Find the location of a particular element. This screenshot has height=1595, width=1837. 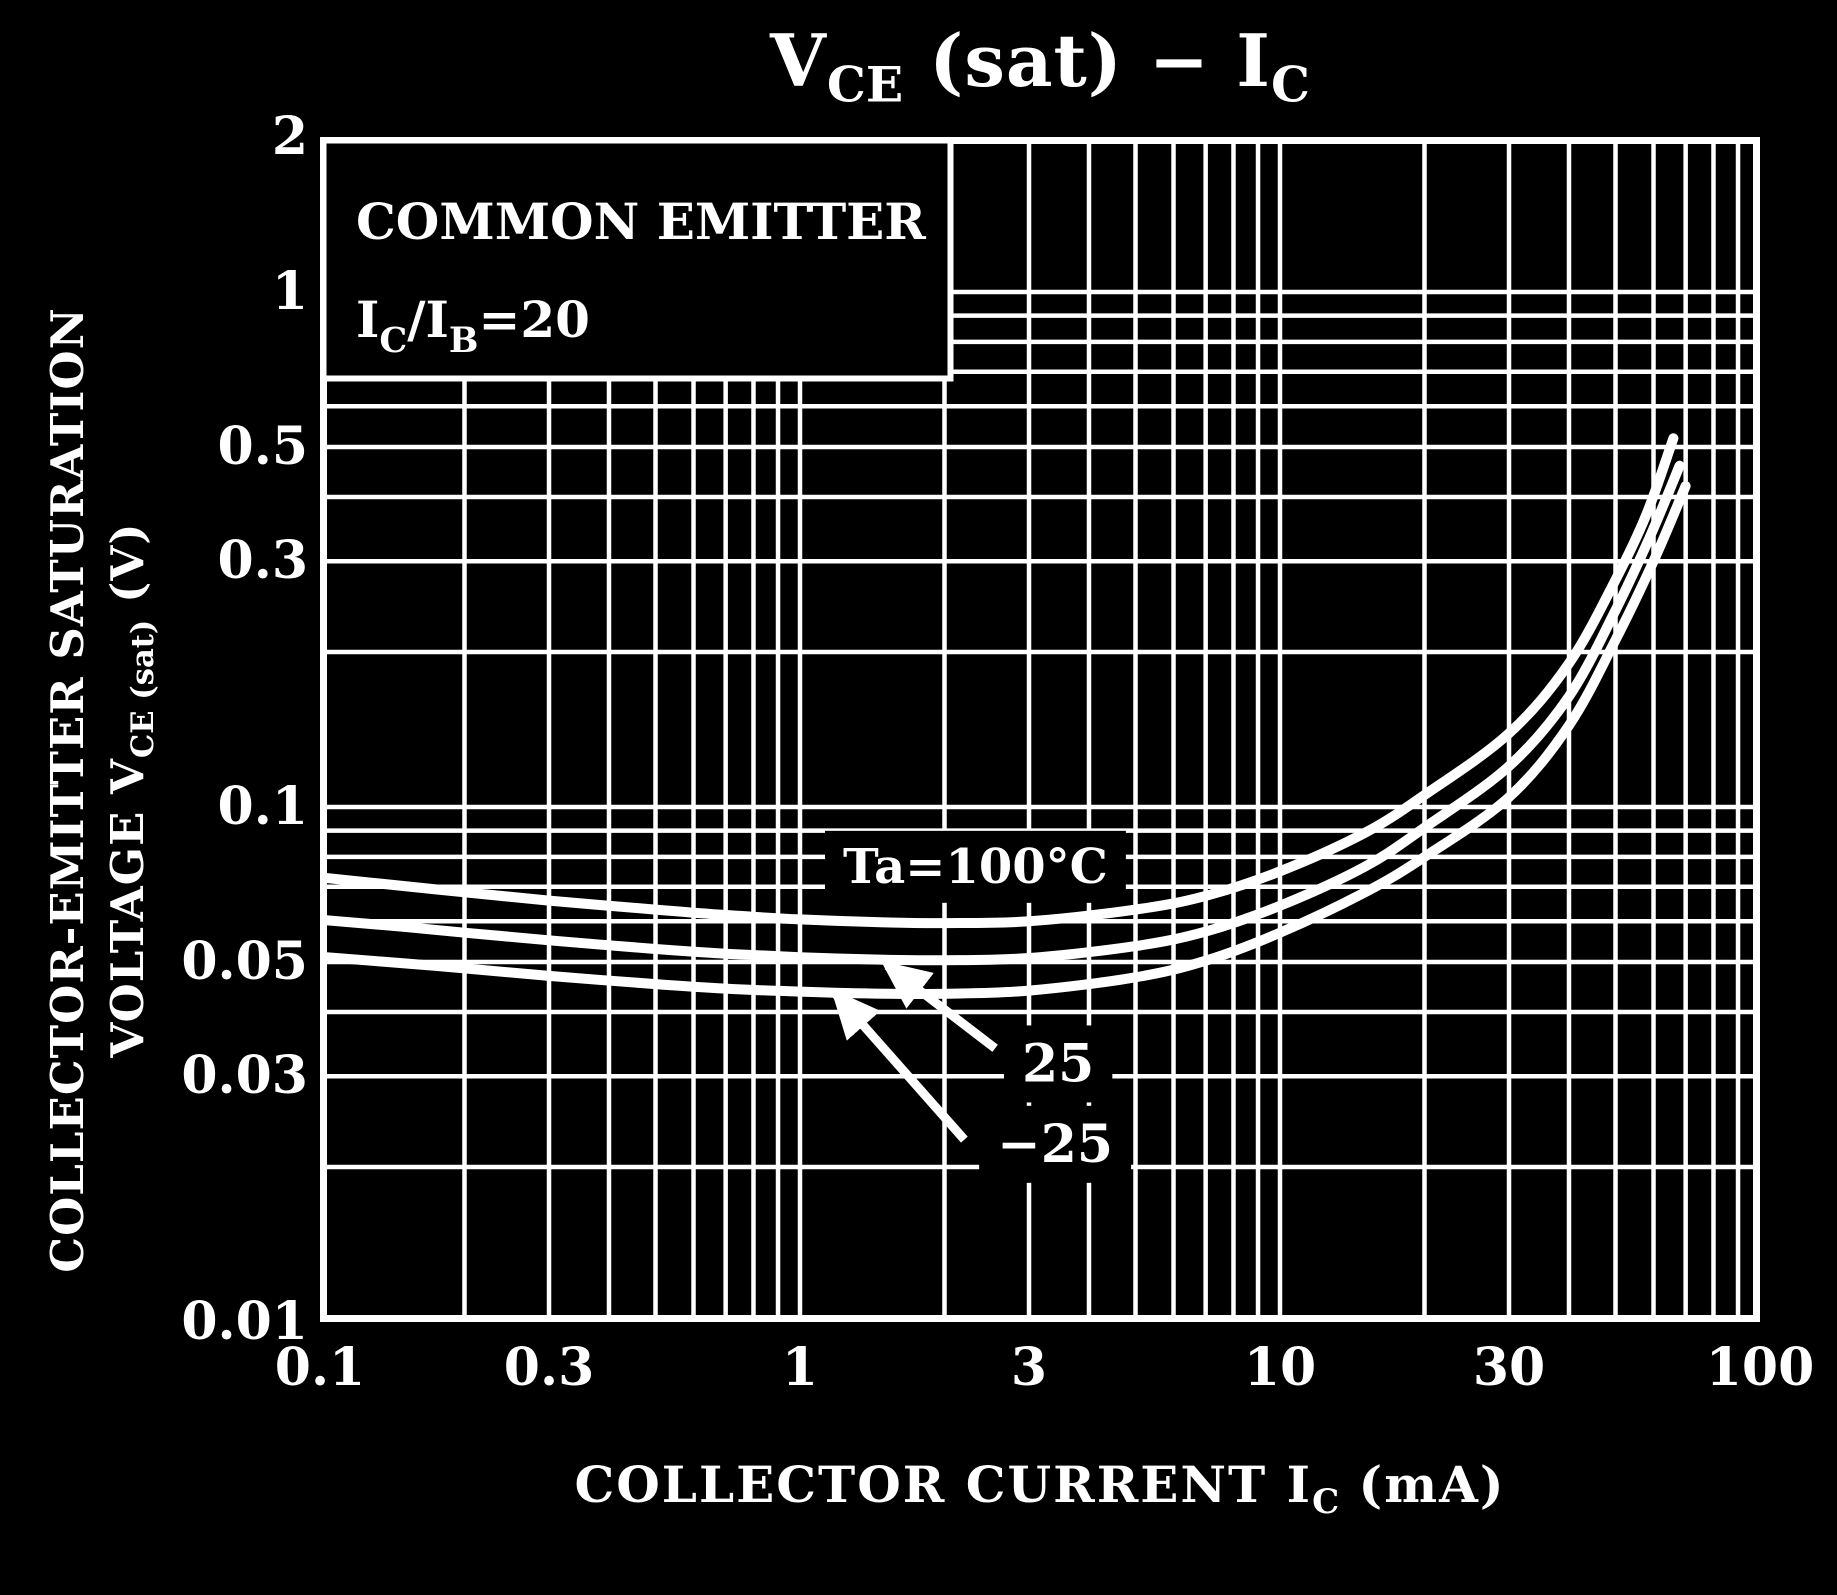

label-25: 25 is located at coordinates (1058, 1063).